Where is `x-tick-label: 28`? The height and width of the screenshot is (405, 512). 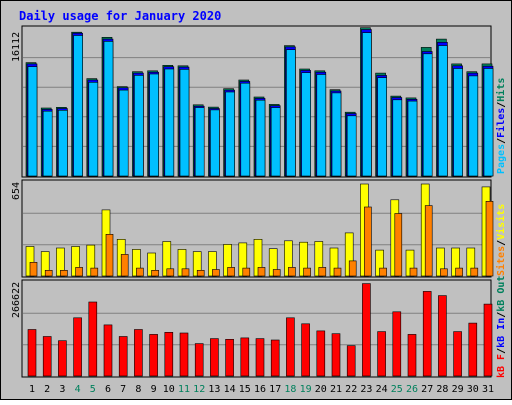
x-tick-label: 28 is located at coordinates (442, 389).